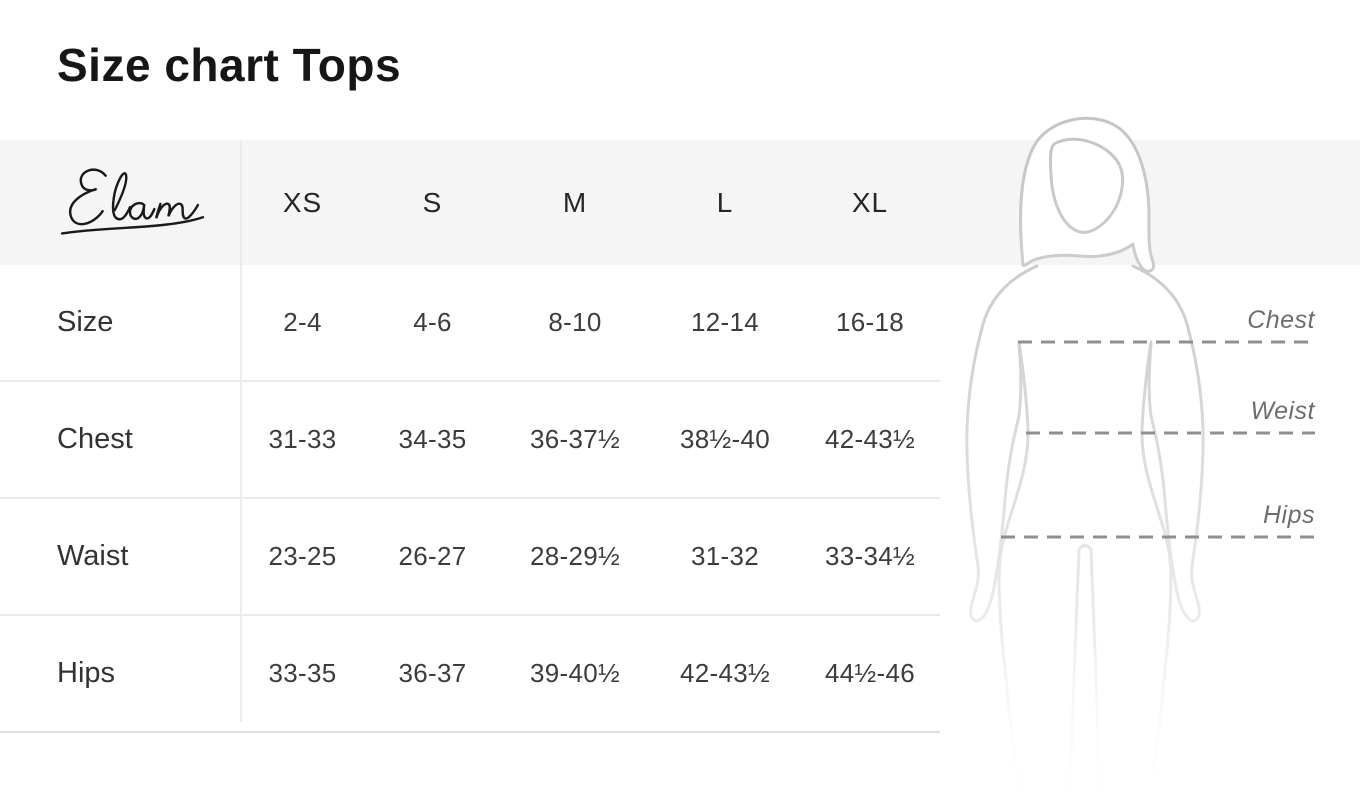 The image size is (1360, 809). I want to click on cell-size-m: 8-10, so click(575, 322).